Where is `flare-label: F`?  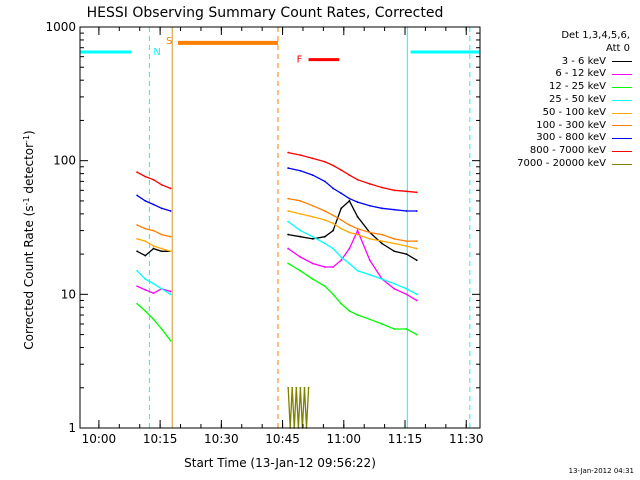 flare-label: F is located at coordinates (300, 60).